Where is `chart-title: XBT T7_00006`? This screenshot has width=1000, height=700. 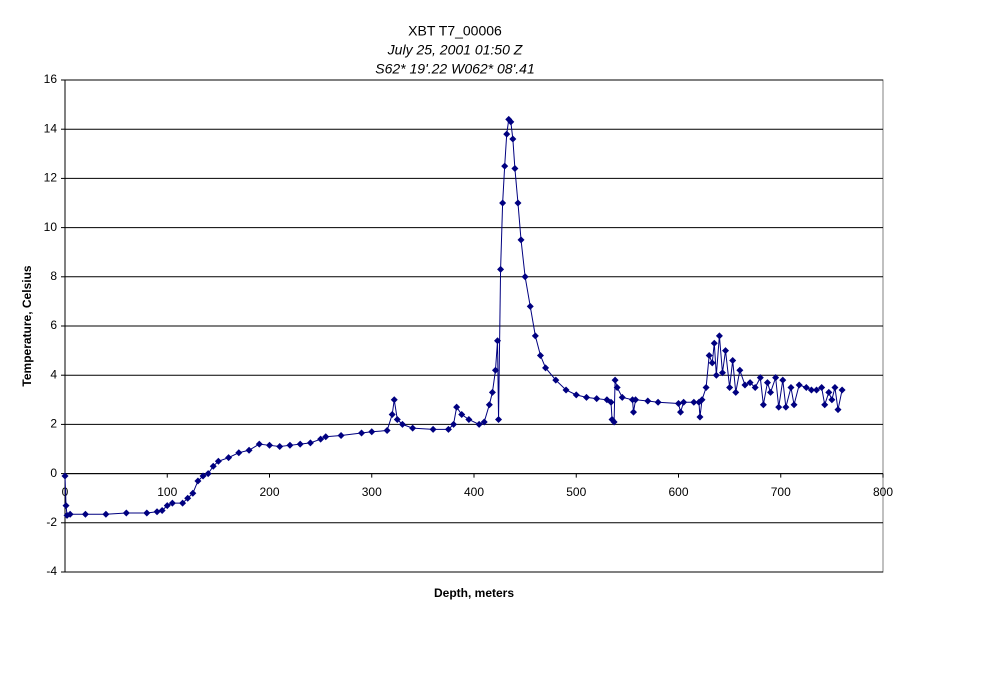
chart-title: XBT T7_00006 is located at coordinates (455, 31).